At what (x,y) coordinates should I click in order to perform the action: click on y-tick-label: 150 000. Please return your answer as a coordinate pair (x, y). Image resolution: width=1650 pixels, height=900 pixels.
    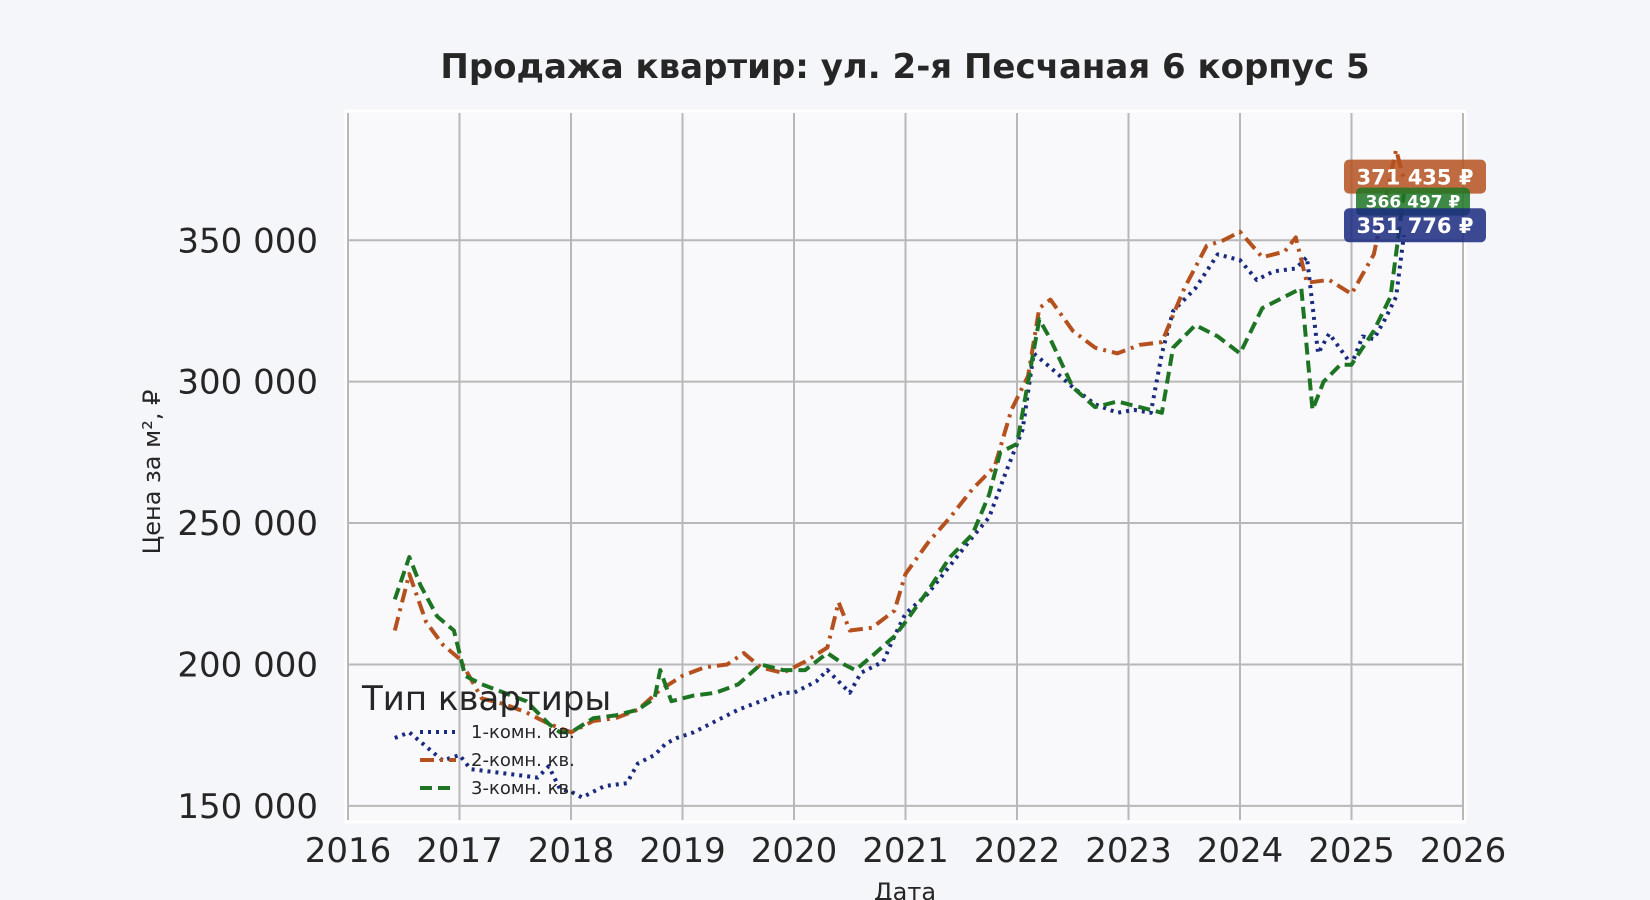
    Looking at the image, I should click on (247, 807).